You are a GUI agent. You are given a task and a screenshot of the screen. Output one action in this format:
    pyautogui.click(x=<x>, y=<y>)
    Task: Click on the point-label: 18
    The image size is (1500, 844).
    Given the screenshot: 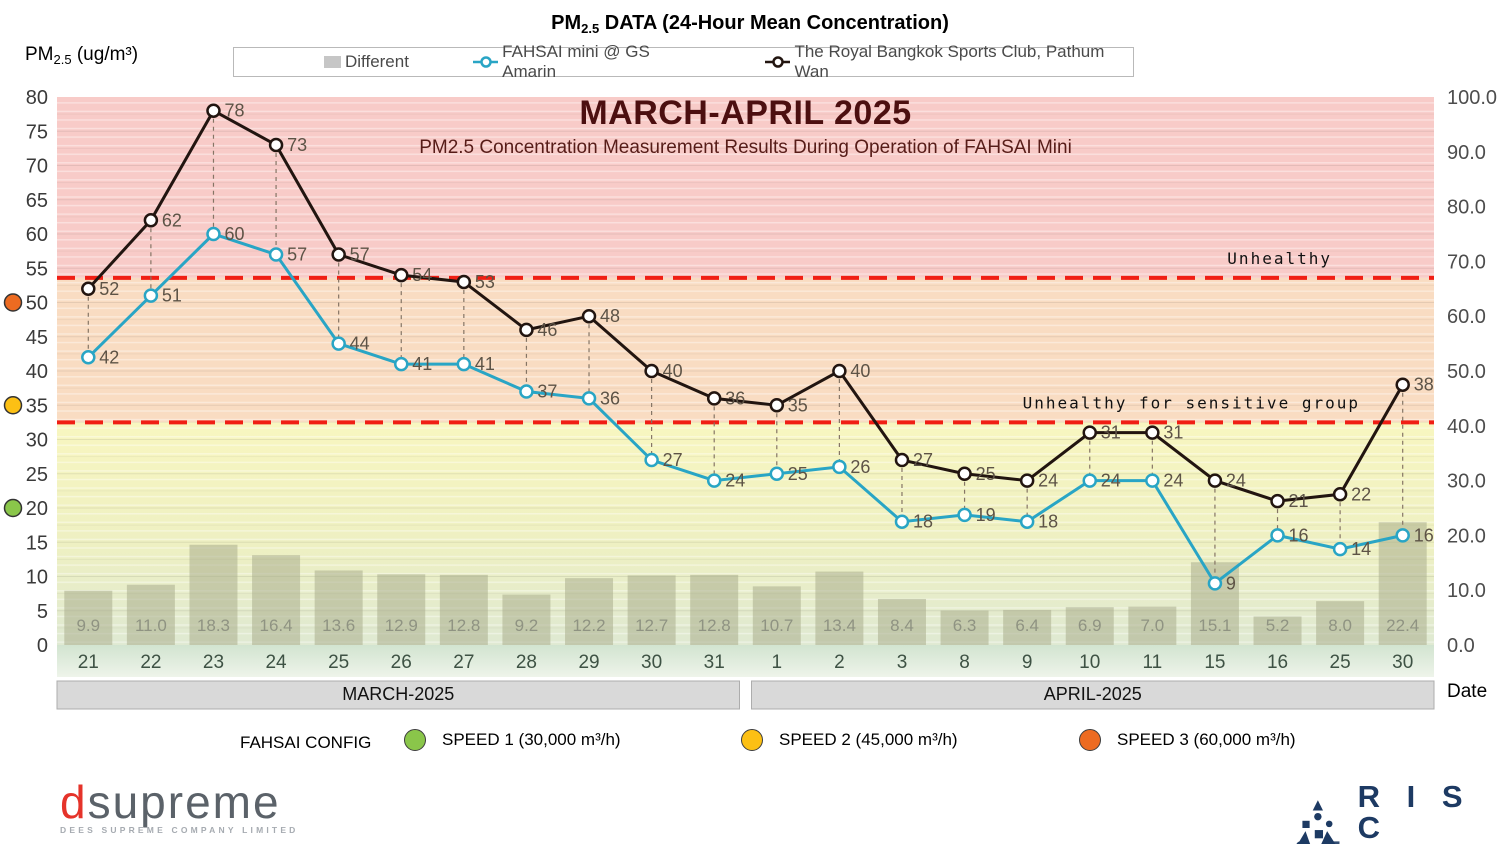 What is the action you would take?
    pyautogui.click(x=923, y=522)
    